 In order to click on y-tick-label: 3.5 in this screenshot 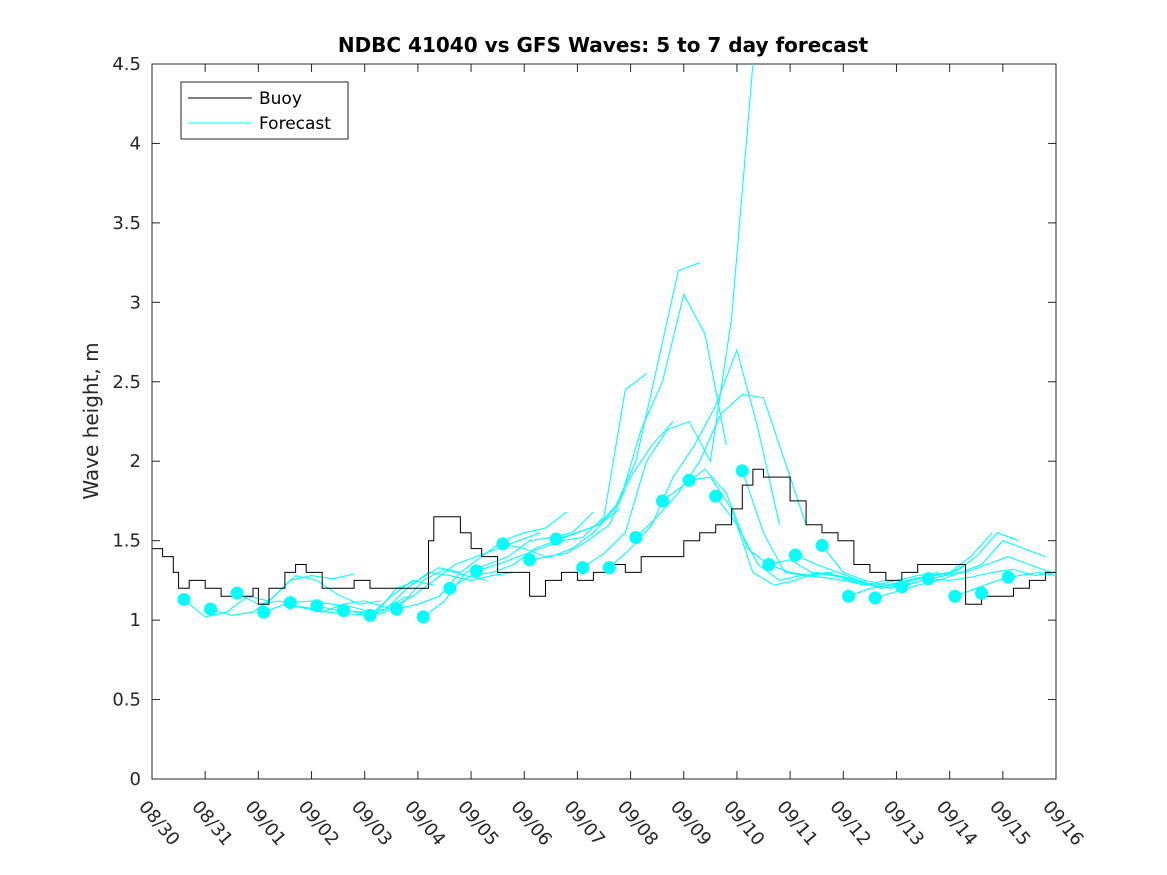, I will do `click(126, 223)`.